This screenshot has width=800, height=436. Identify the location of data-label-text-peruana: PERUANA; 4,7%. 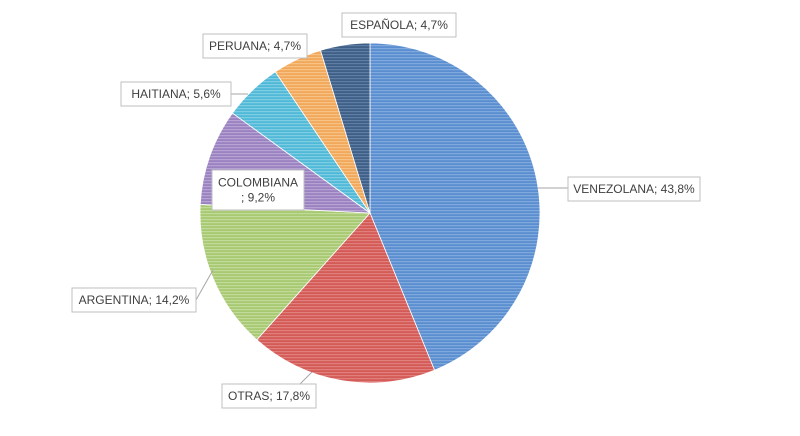
(255, 46).